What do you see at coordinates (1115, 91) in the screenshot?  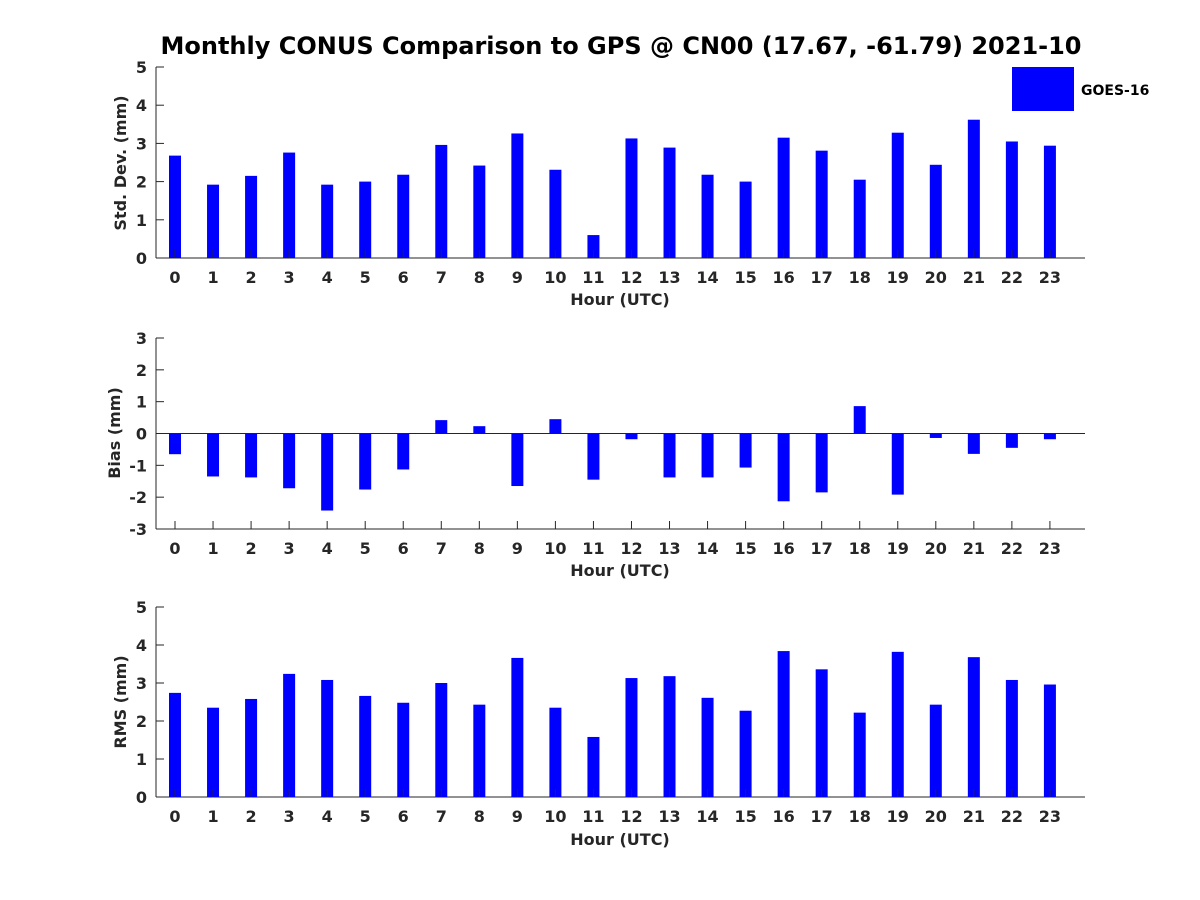 I see `legend-label: GOES-16` at bounding box center [1115, 91].